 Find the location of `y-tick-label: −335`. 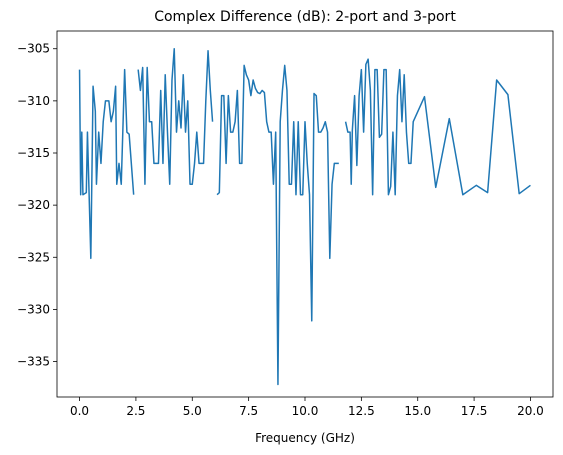

y-tick-label: −335 is located at coordinates (33, 362).